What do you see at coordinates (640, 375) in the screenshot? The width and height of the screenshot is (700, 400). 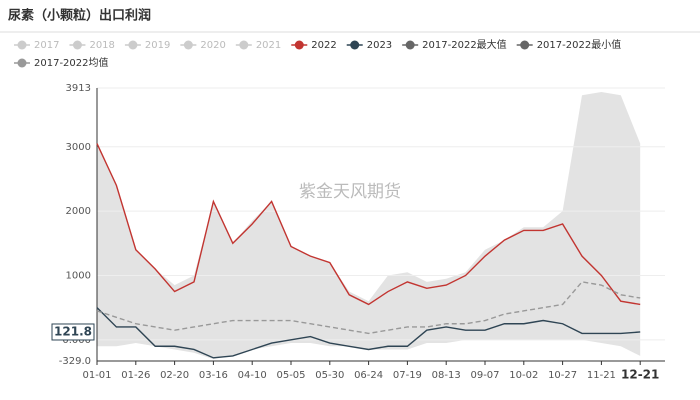 I see `x-tick-label: 12-21` at bounding box center [640, 375].